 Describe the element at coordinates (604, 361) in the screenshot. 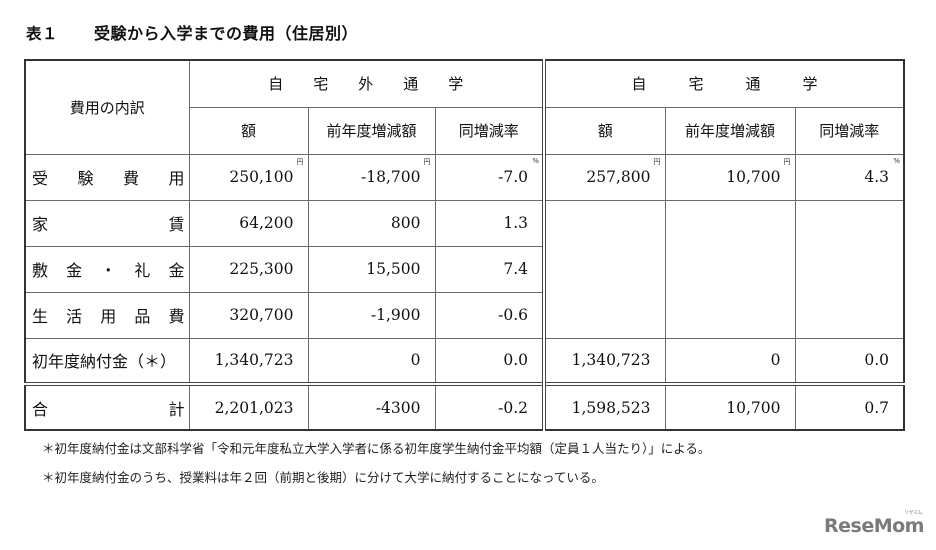

I see `cell-amount-home: 1,340,723` at that location.